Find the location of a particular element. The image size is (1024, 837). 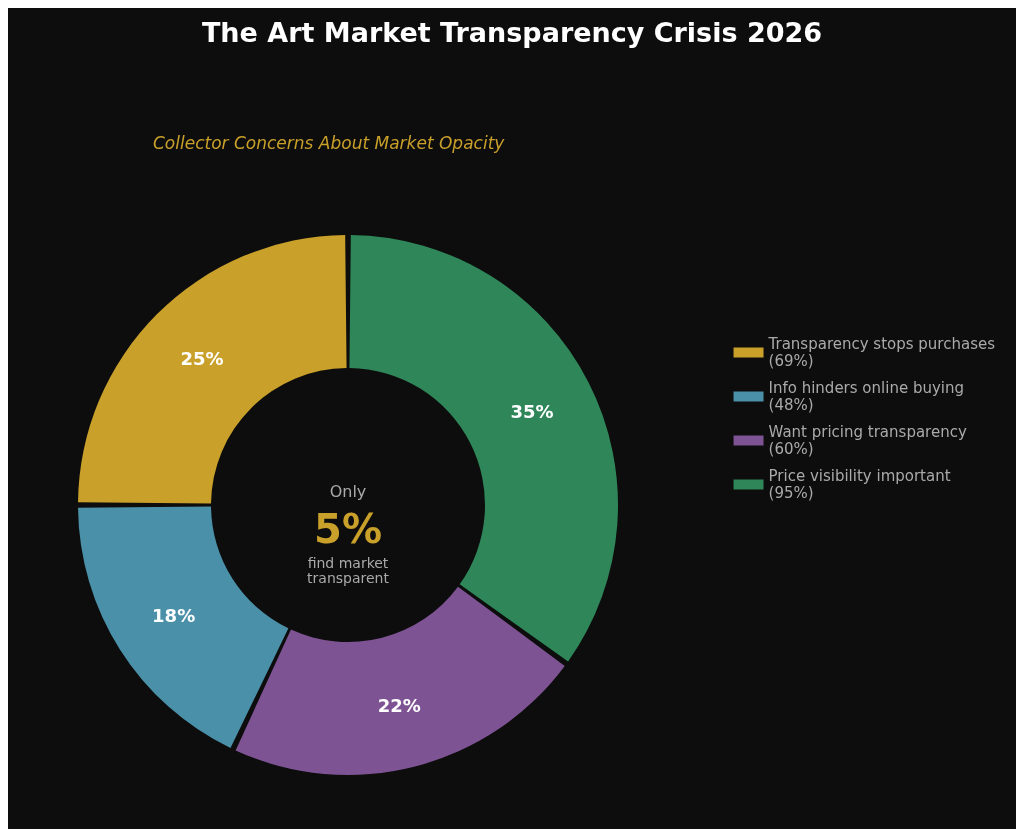

data-label: 25% is located at coordinates (202, 359).